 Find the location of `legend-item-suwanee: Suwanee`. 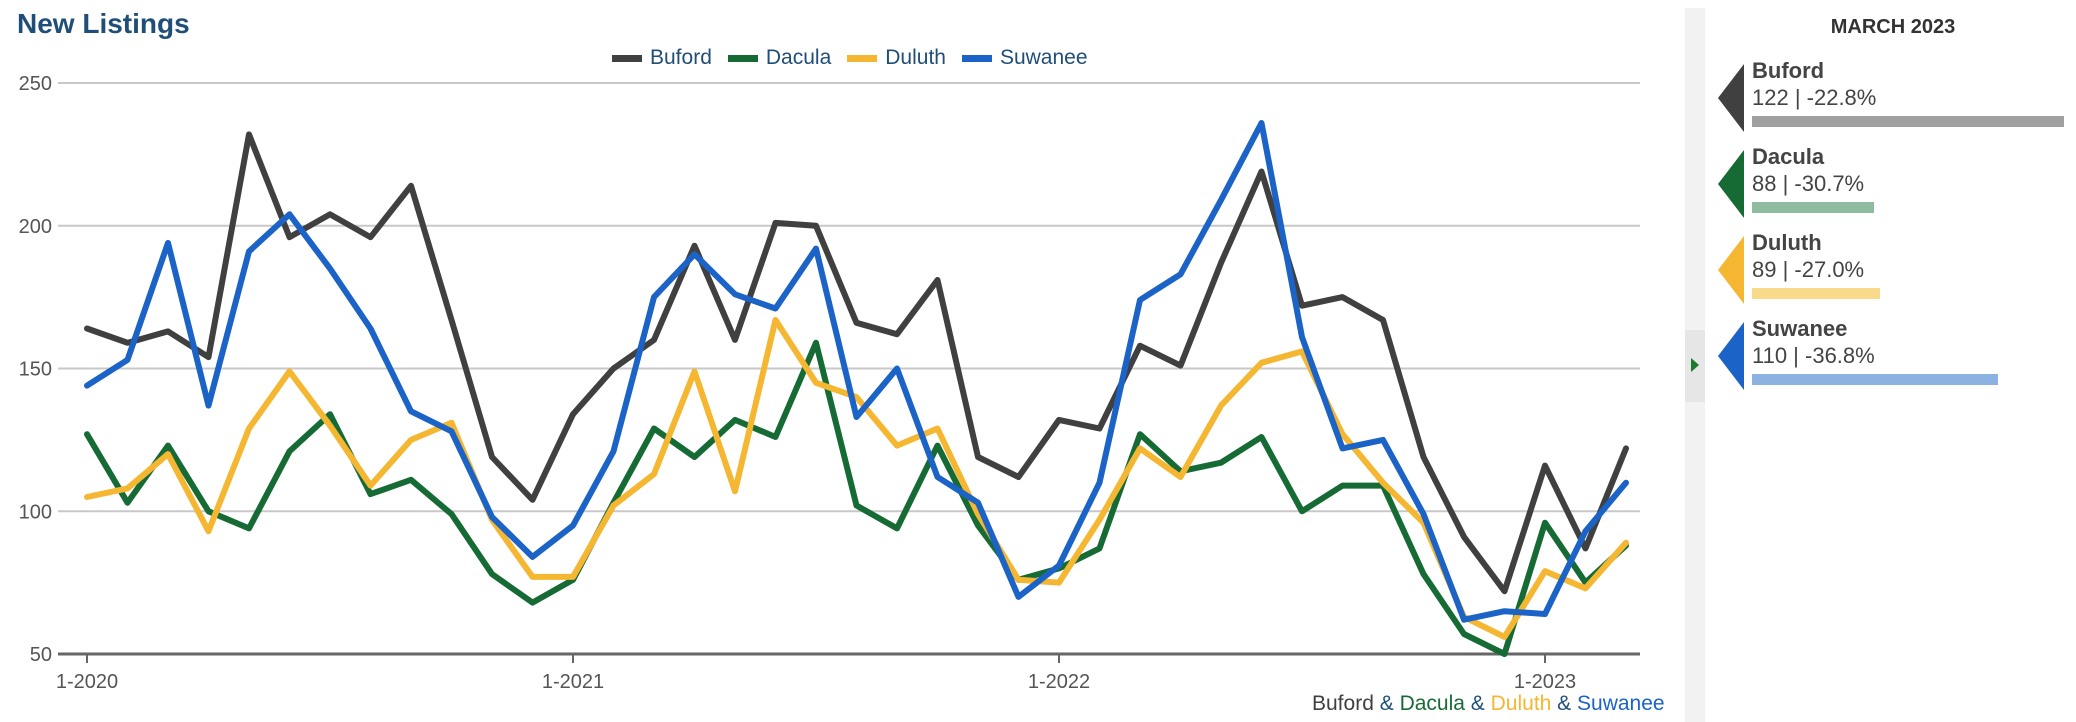

legend-item-suwanee: Suwanee is located at coordinates (1024, 58).